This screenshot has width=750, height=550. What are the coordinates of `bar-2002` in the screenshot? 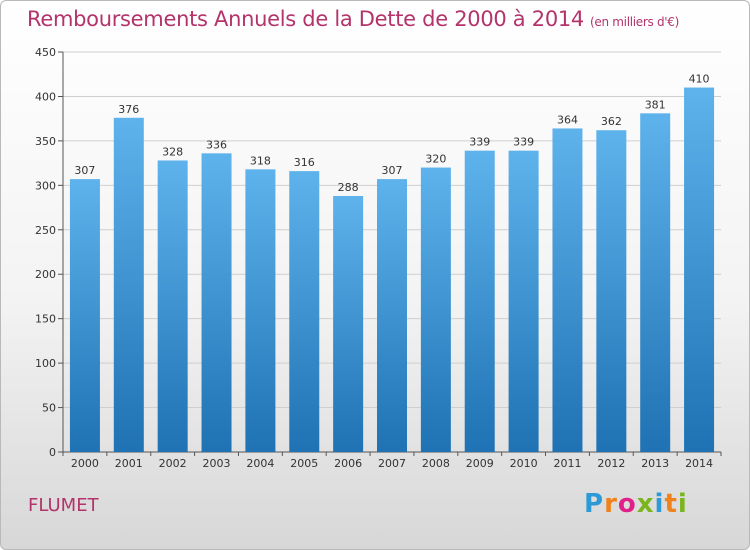 It's located at (172, 306).